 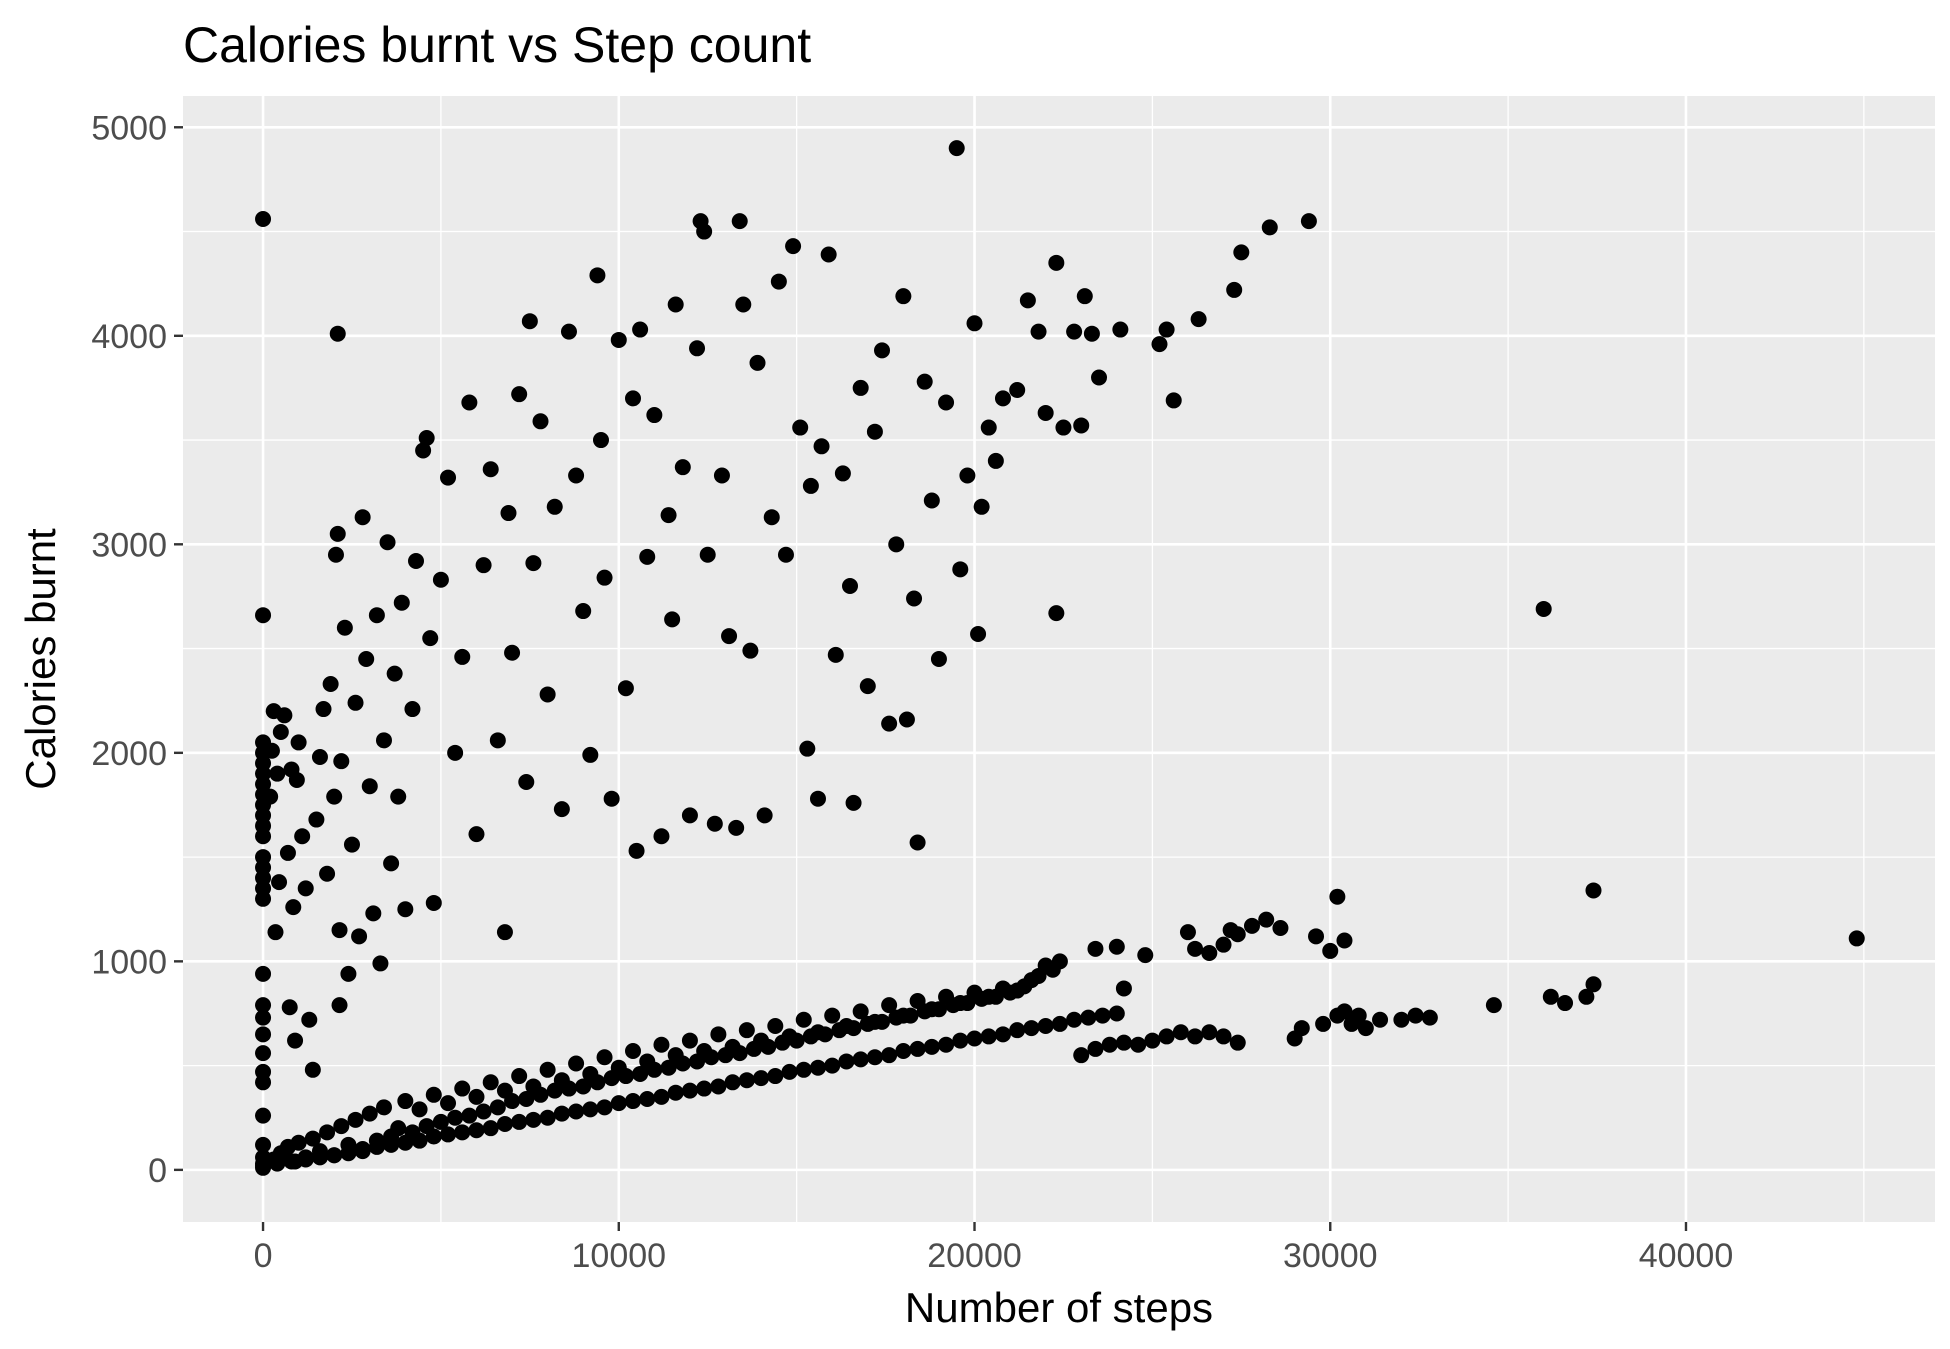 What do you see at coordinates (993, 1248) in the screenshot?
I see `x-axis: 0 10000 20000 30000 40000` at bounding box center [993, 1248].